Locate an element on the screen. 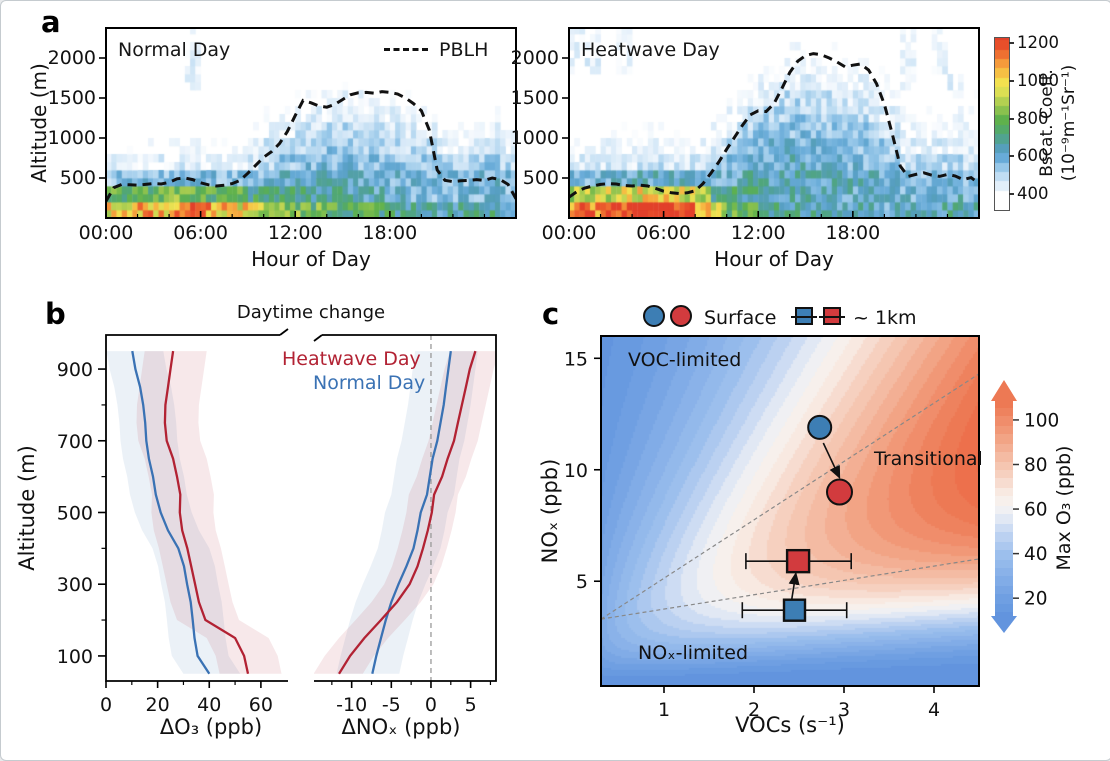  altitude-axis-label-a: Altitude (m) is located at coordinates (39, 123).